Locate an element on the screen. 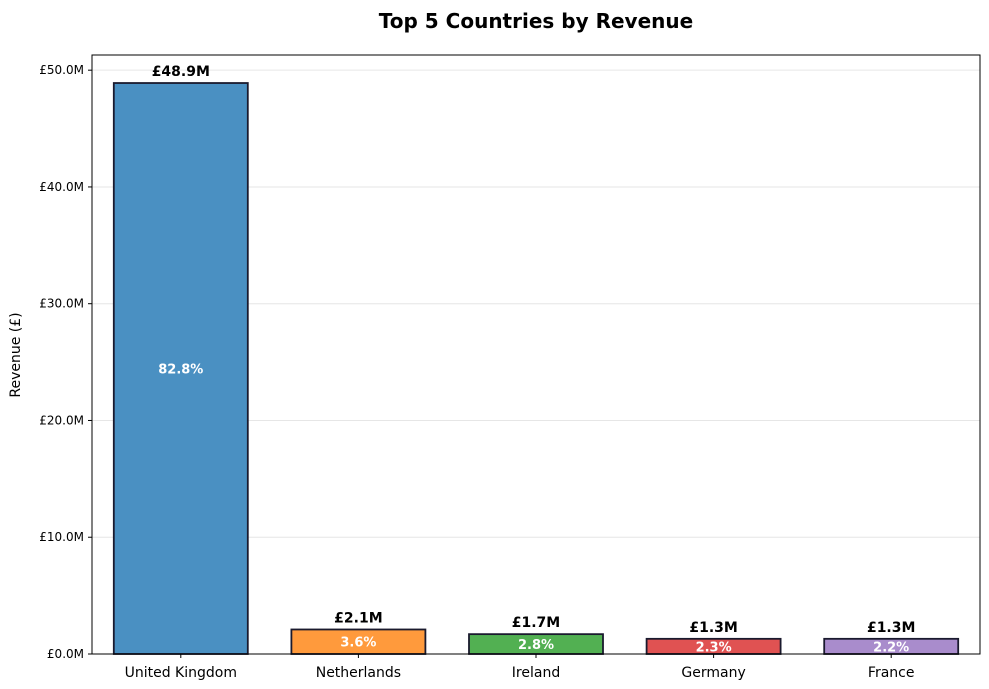 Image resolution: width=989 pixels, height=689 pixels. y-tick-label: £10.0M is located at coordinates (61, 537).